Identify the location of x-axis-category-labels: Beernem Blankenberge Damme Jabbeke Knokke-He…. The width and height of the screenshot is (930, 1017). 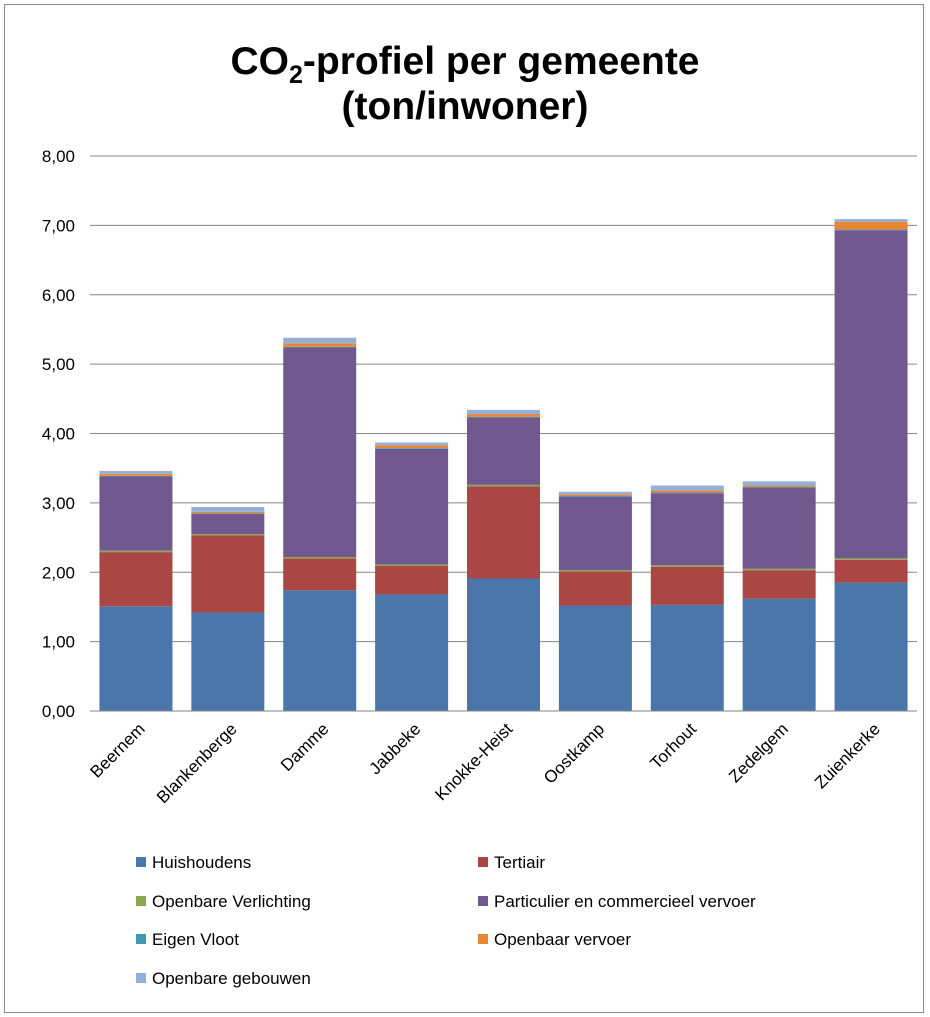
(485, 763).